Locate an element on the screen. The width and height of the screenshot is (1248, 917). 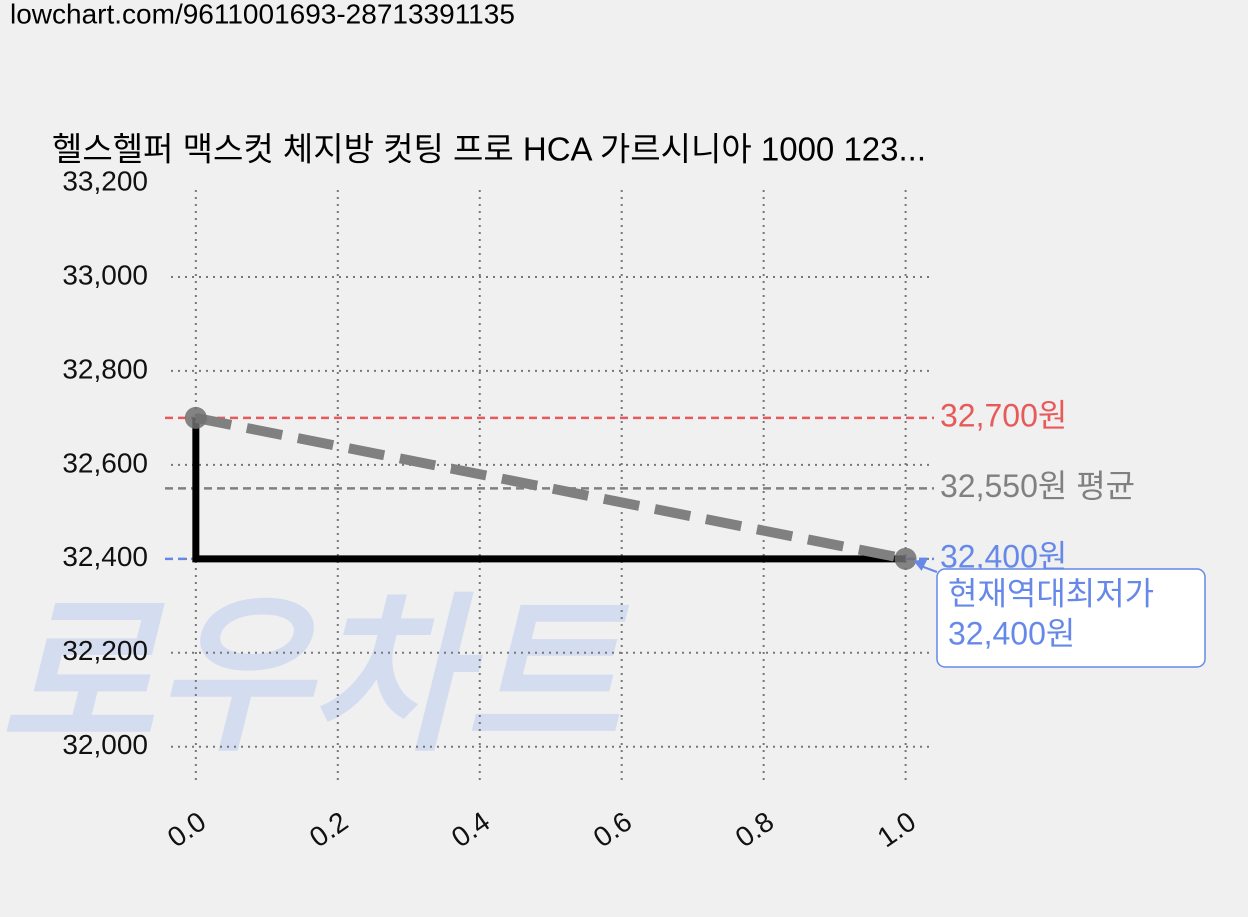
annotation-arrowhead is located at coordinates (920, 564).